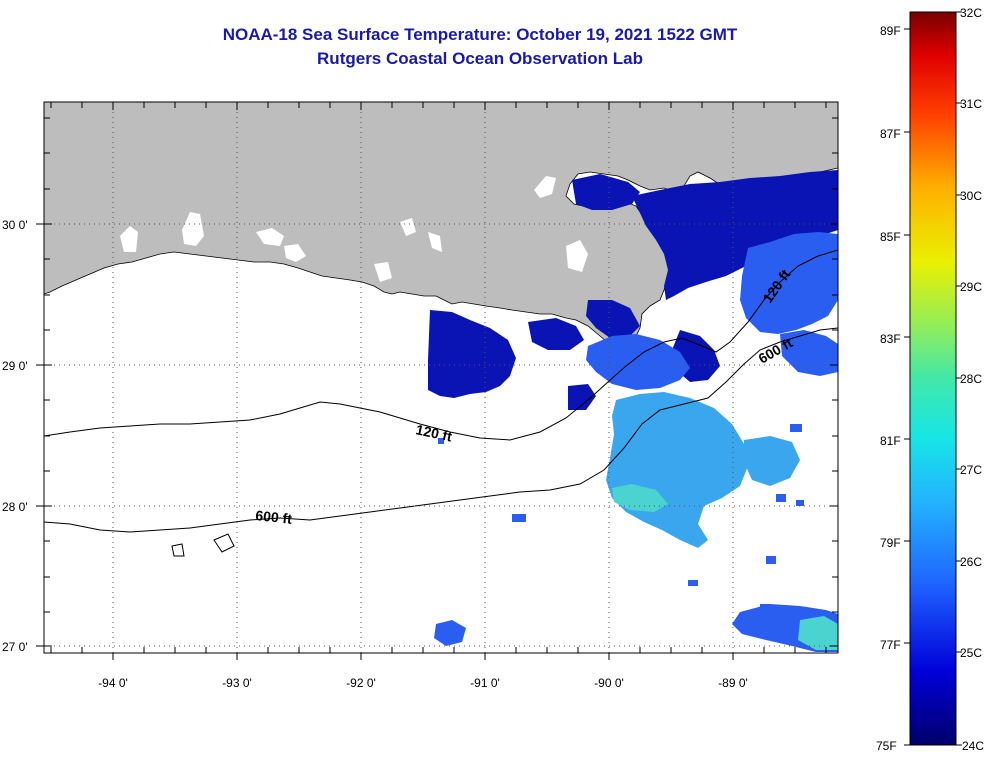 This screenshot has height=761, width=992. Describe the element at coordinates (973, 746) in the screenshot. I see `colorbar-c-label: 24C` at that location.